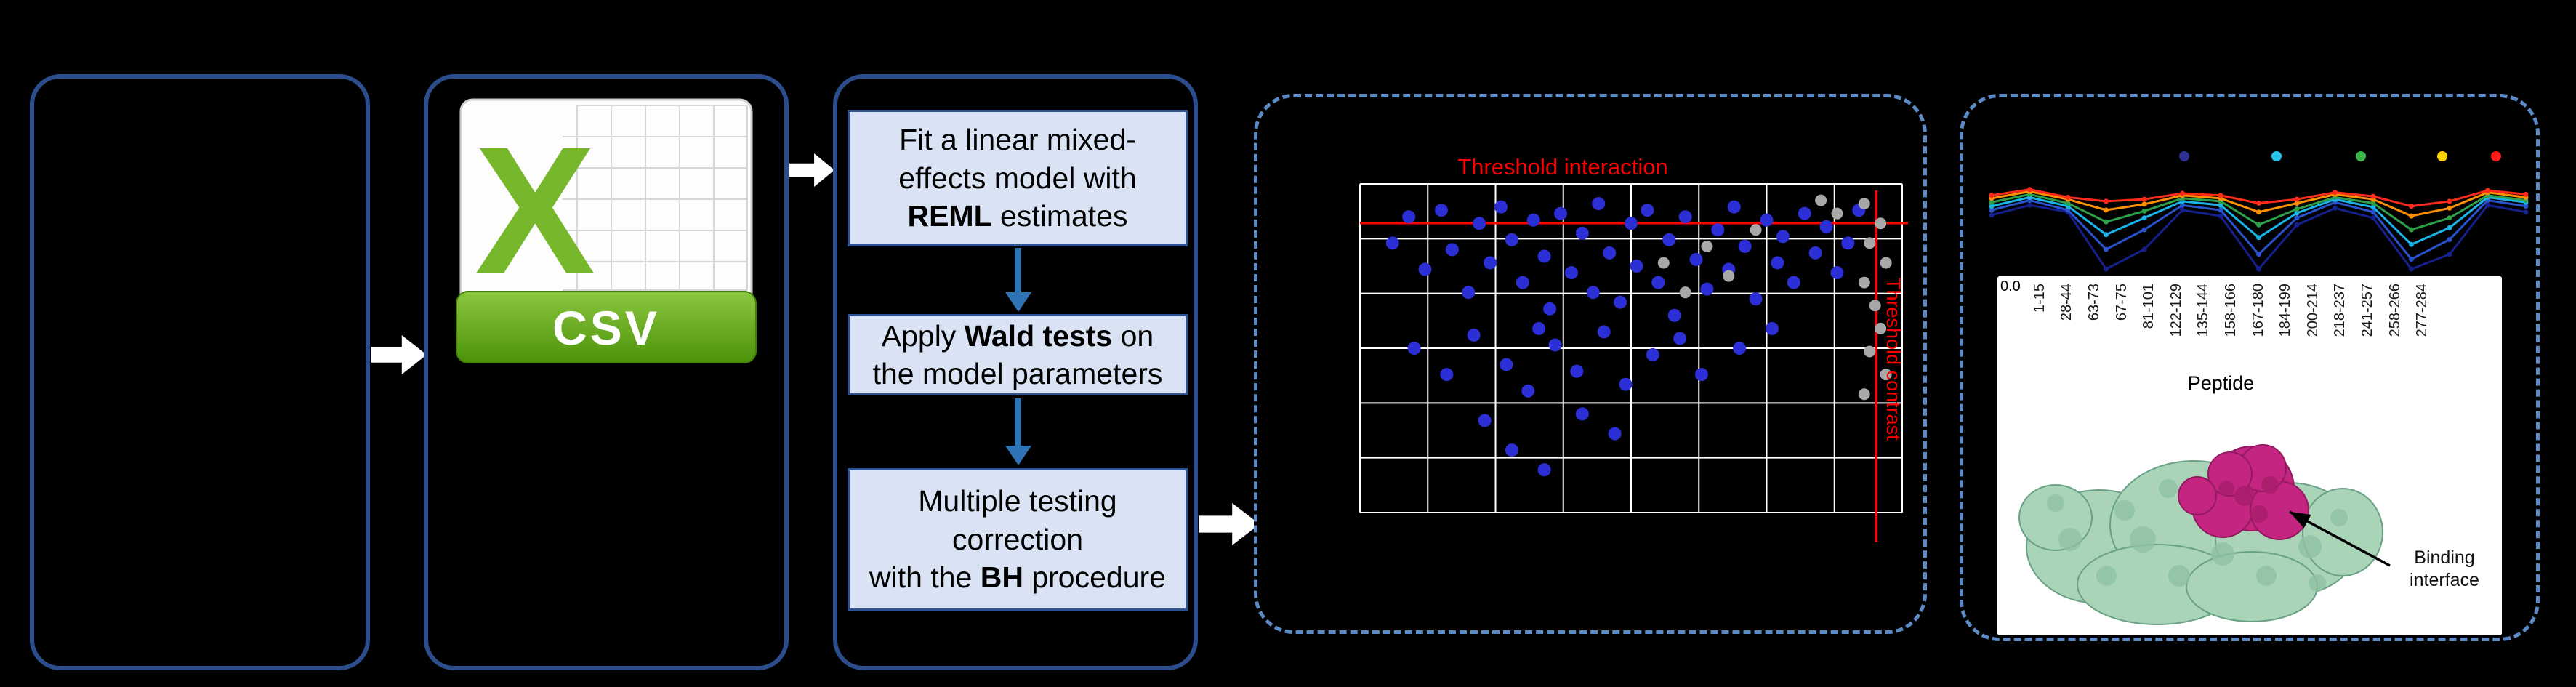  Describe the element at coordinates (1017, 140) in the screenshot. I see `step-text: Fit a linear mixed-` at that location.